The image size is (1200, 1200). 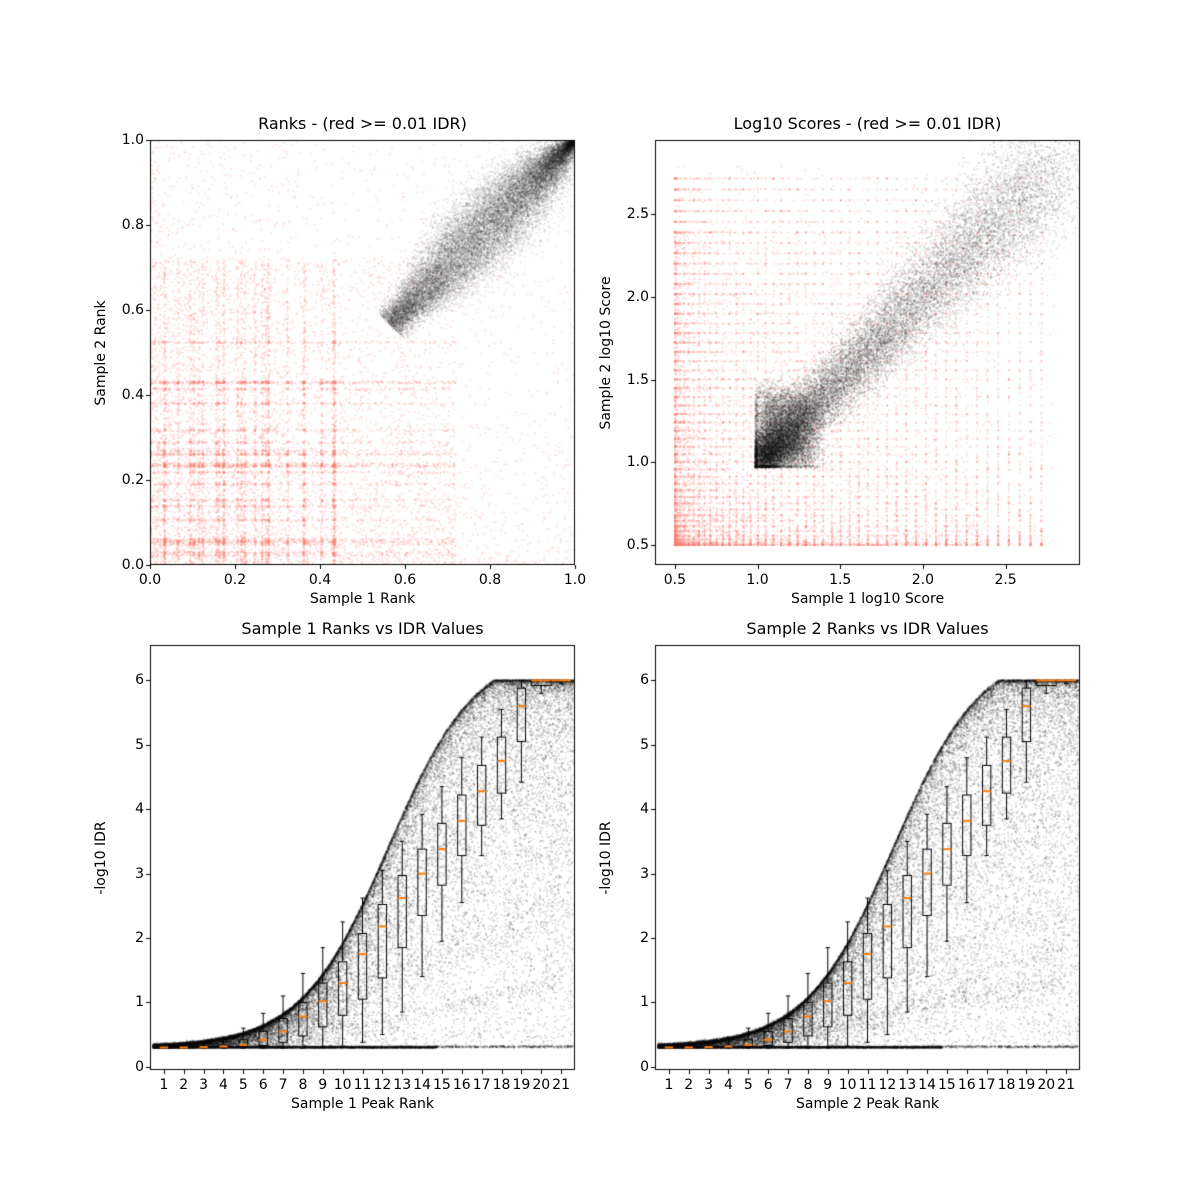 I want to click on y-tick-label: 2.0, so click(x=637, y=297).